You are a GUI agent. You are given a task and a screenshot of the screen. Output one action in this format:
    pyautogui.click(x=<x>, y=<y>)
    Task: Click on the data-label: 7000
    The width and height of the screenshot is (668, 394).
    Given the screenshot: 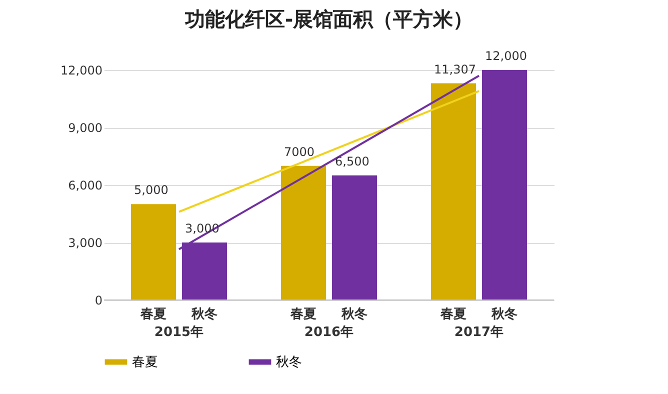 What is the action you would take?
    pyautogui.click(x=299, y=151)
    